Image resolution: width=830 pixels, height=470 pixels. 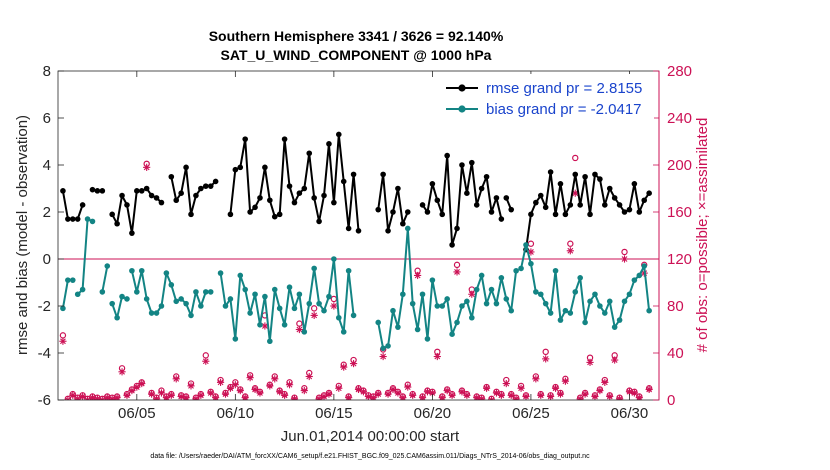 I want to click on legend-label-bias: bias grand pr = -2.0417, so click(x=564, y=109).